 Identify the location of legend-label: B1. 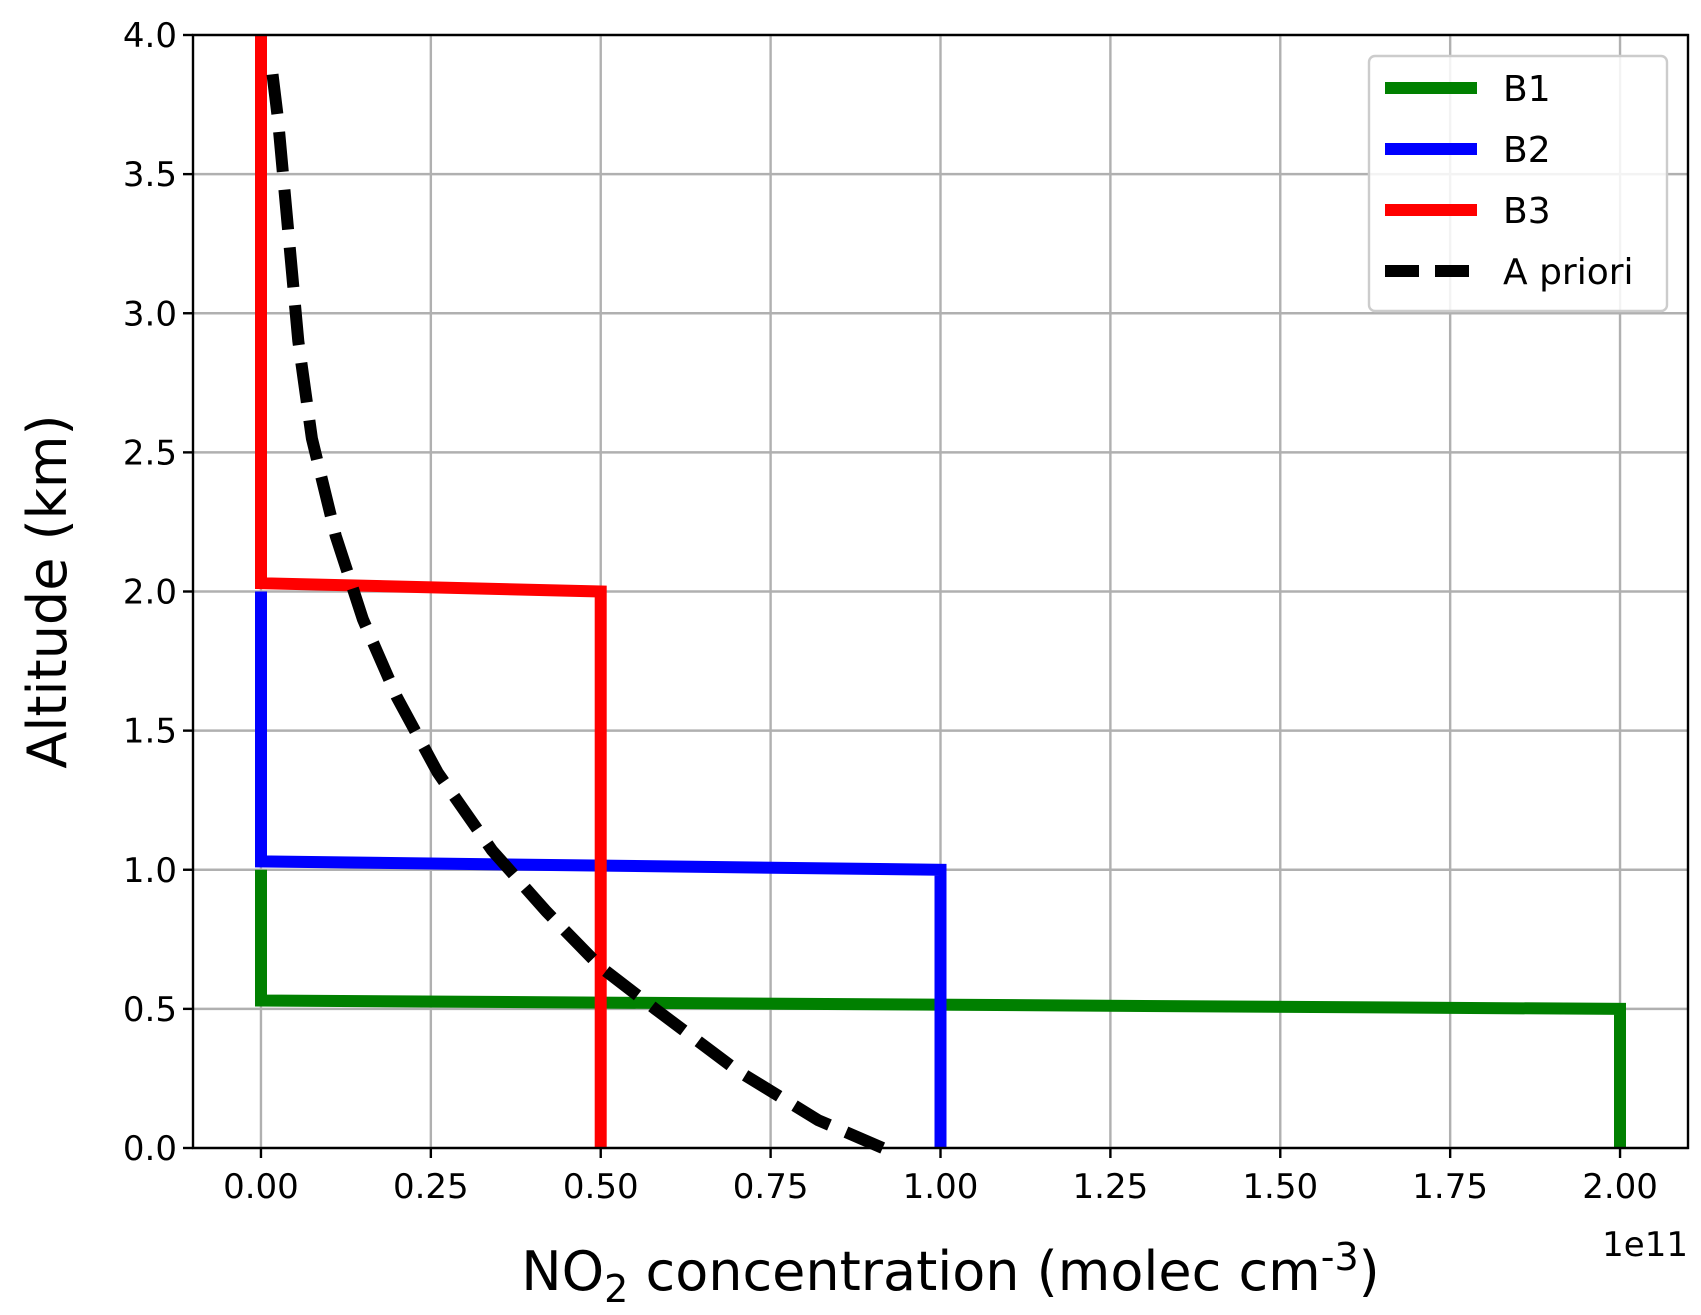
(1527, 89).